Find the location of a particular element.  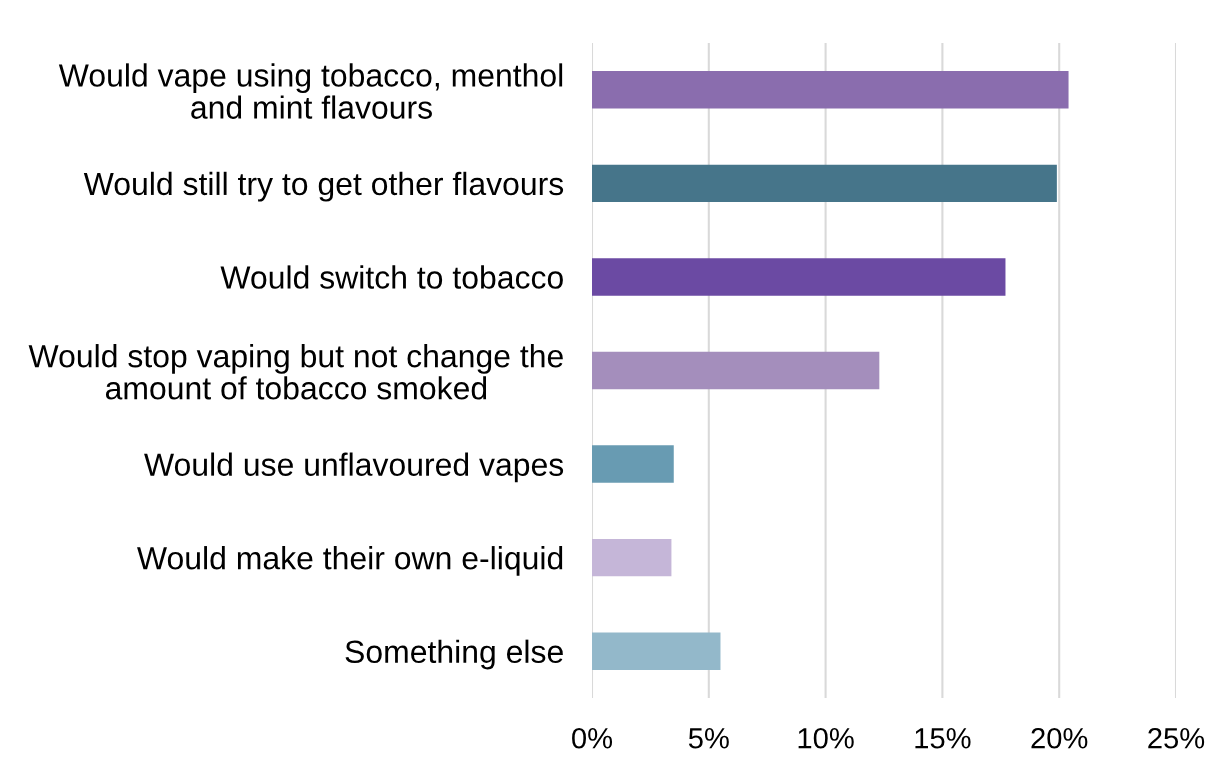

y-tick-label: Would switch to tobacco is located at coordinates (391, 277).